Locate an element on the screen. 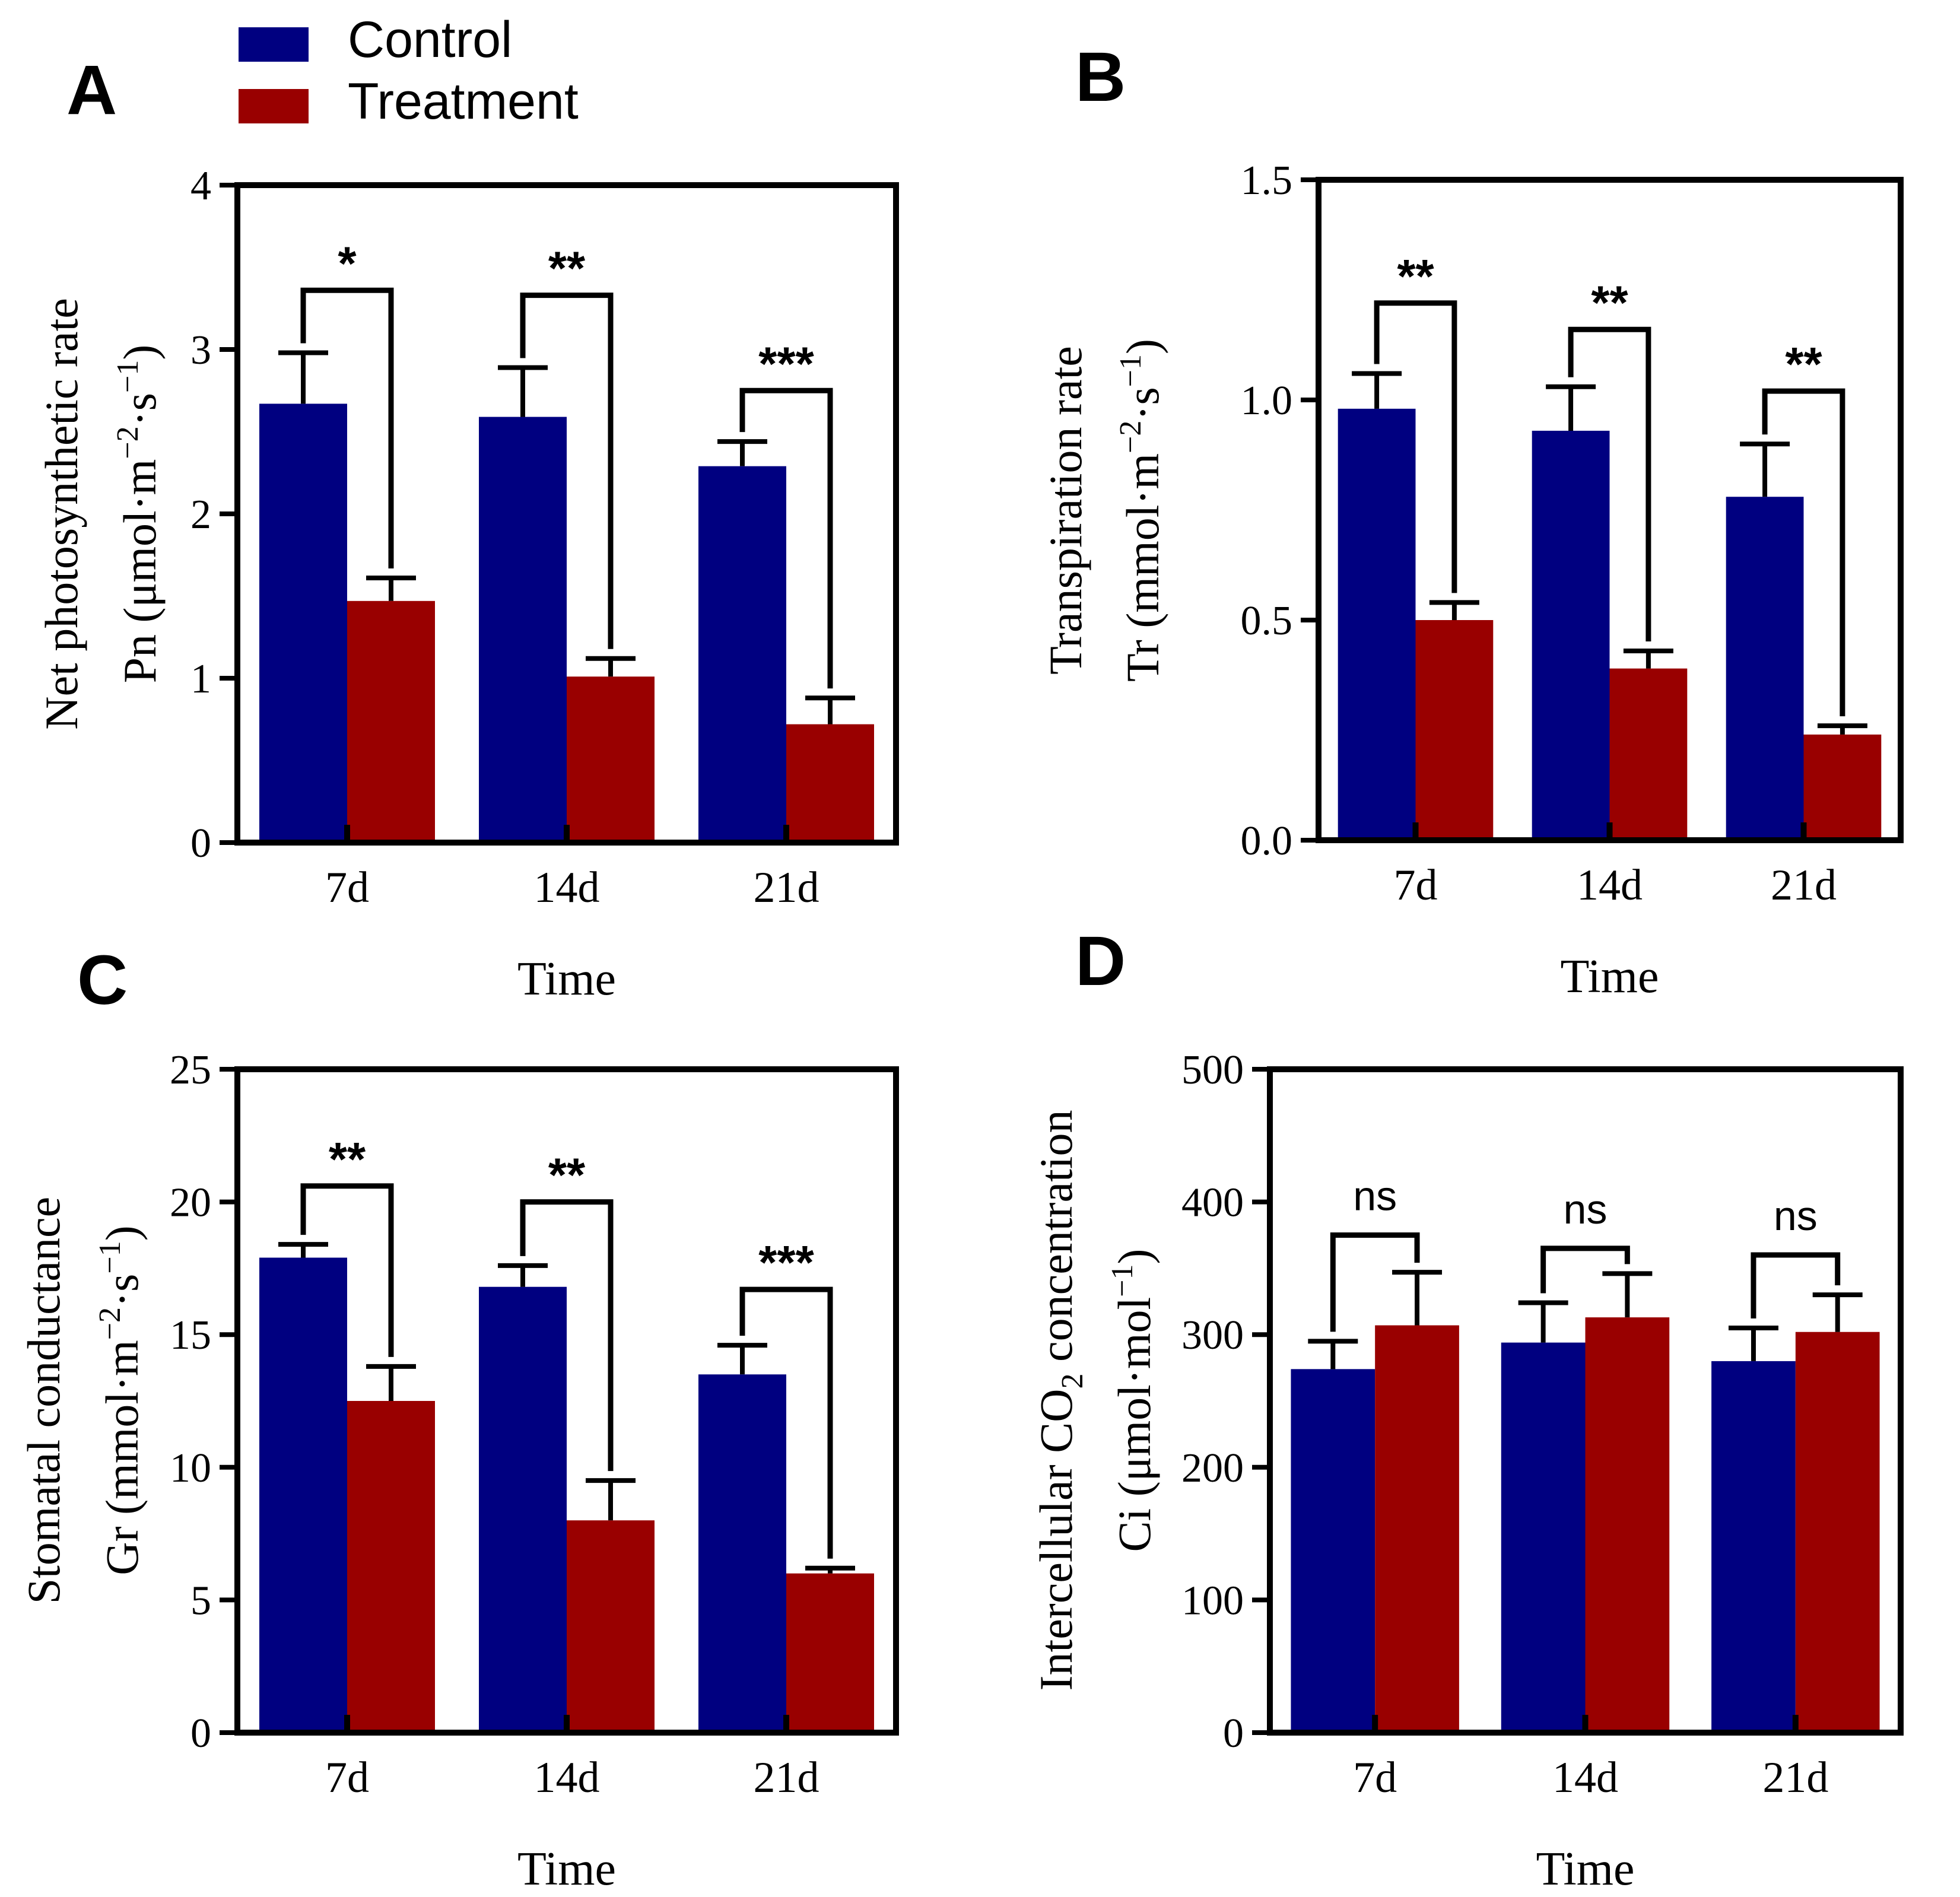 This screenshot has height=1897, width=1960. y-axis-title-line-2: Ci (μmol·mol−1) is located at coordinates (1133, 1400).